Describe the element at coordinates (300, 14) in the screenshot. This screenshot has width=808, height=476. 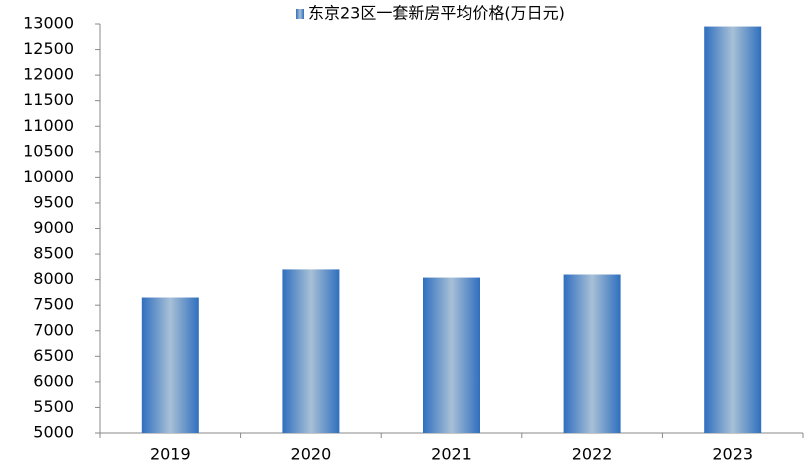
I see `legend-swatch` at that location.